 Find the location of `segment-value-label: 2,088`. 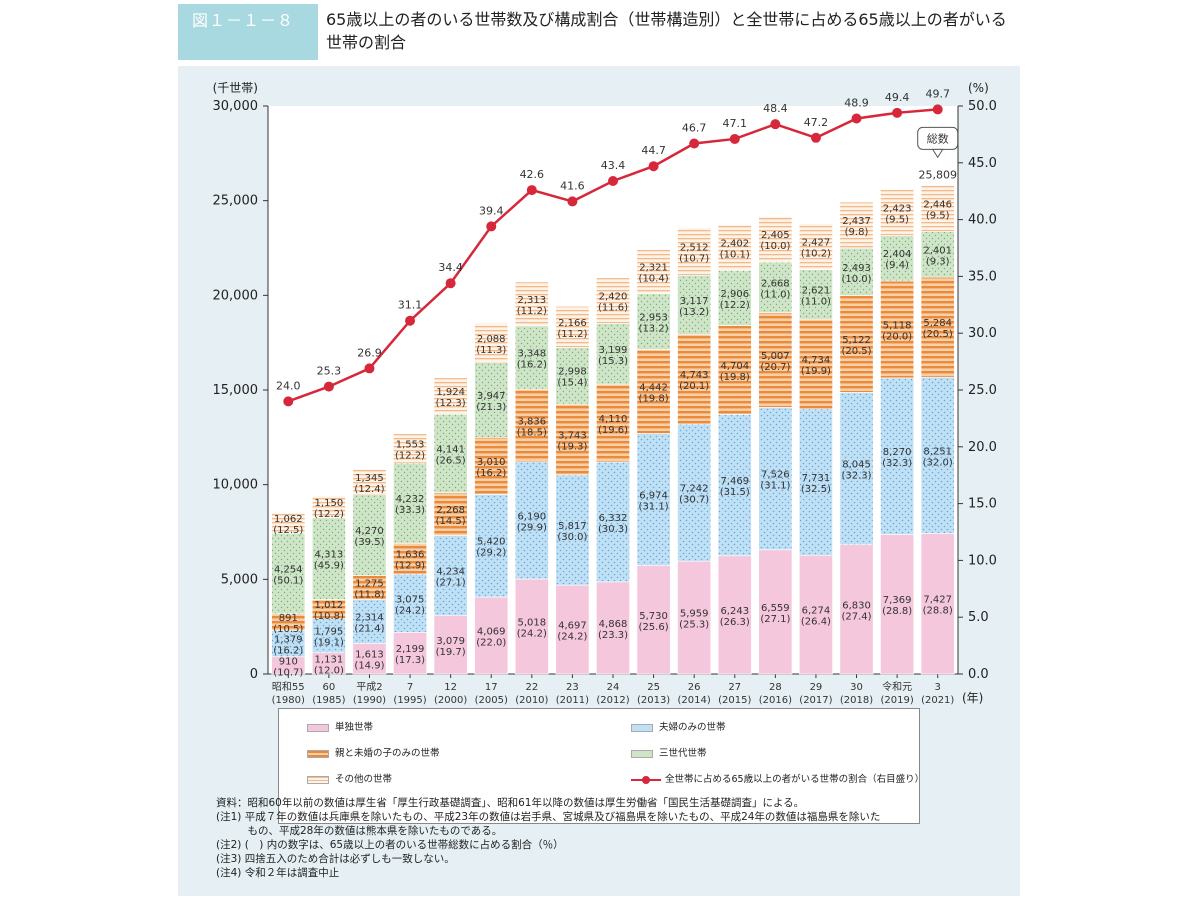

segment-value-label: 2,088 is located at coordinates (491, 339).